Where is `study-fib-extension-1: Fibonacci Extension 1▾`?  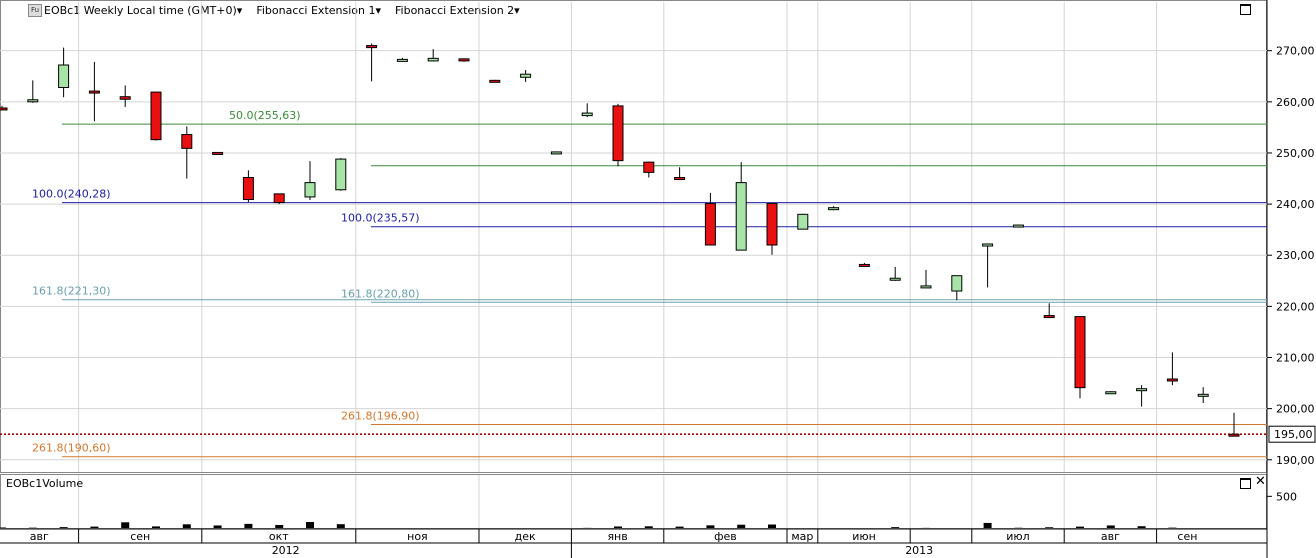
study-fib-extension-1: Fibonacci Extension 1▾ is located at coordinates (319, 10).